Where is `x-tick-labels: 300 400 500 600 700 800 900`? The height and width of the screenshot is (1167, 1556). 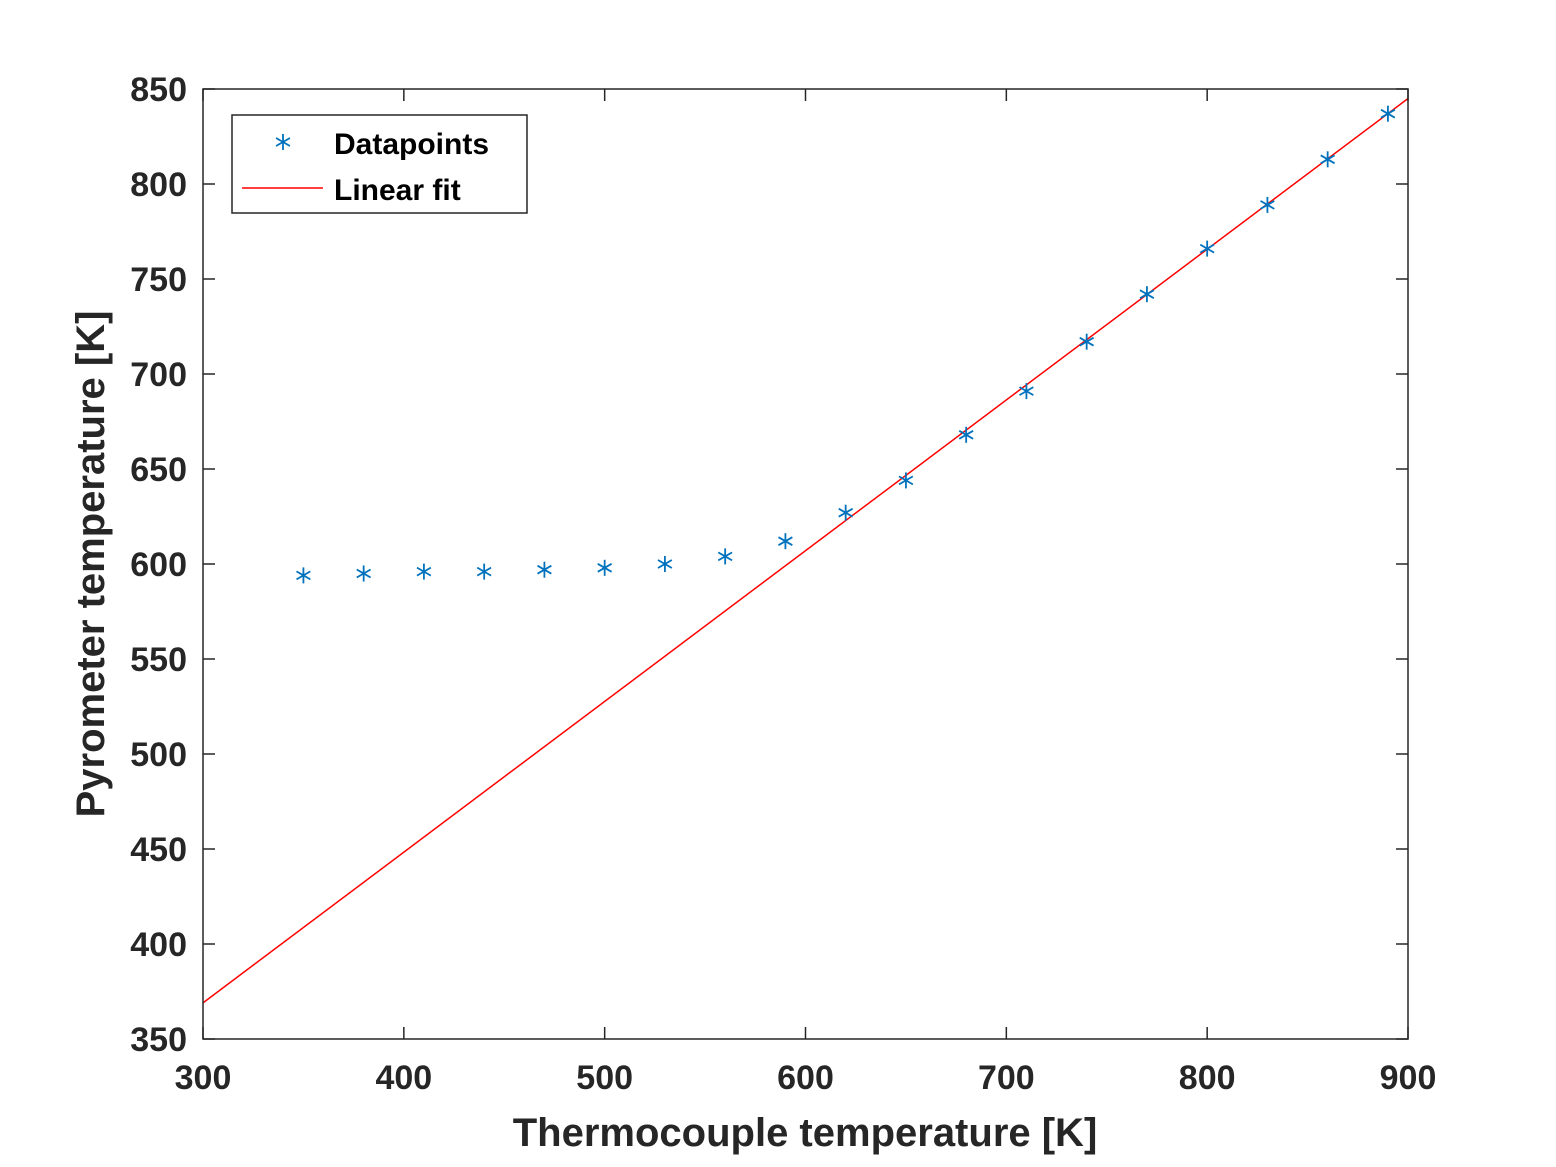 x-tick-labels: 300 400 500 600 700 800 900 is located at coordinates (806, 1078).